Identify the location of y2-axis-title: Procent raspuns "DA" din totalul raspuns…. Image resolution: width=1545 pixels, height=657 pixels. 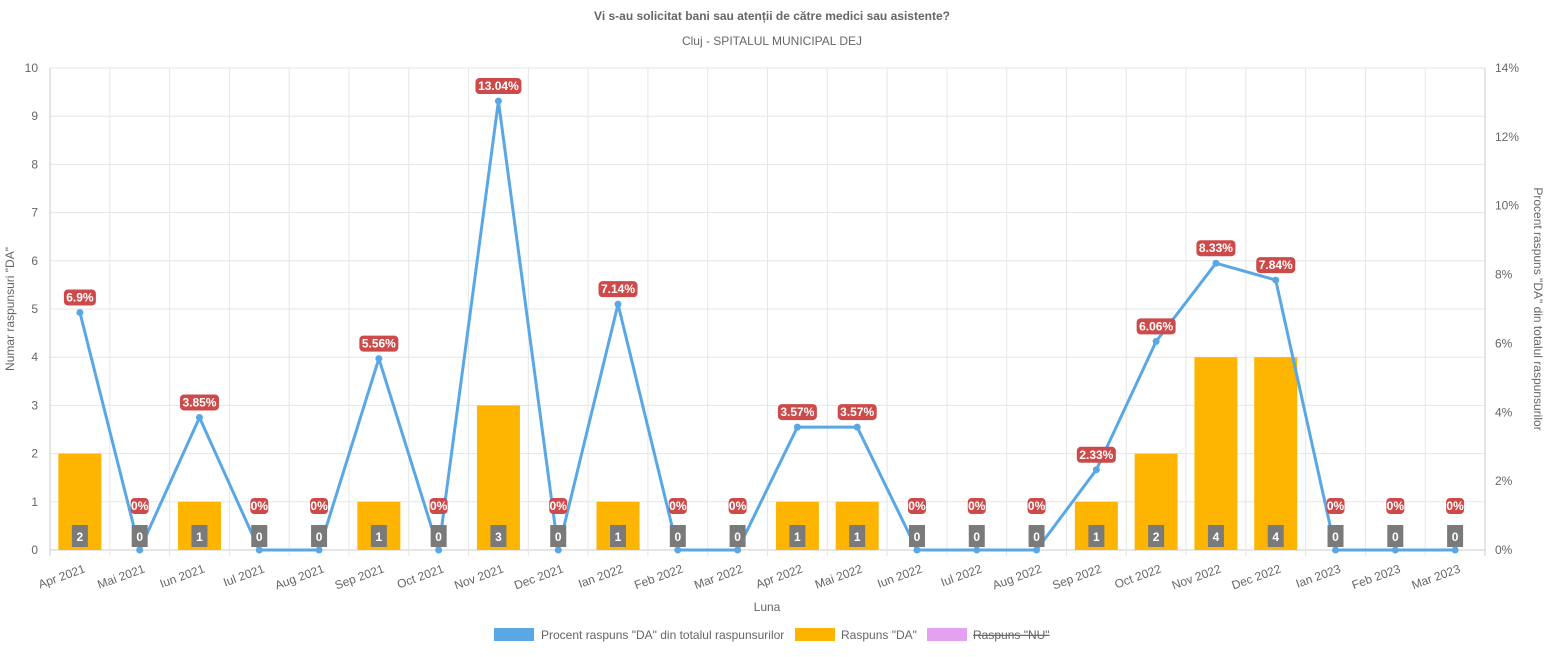
(1538, 308).